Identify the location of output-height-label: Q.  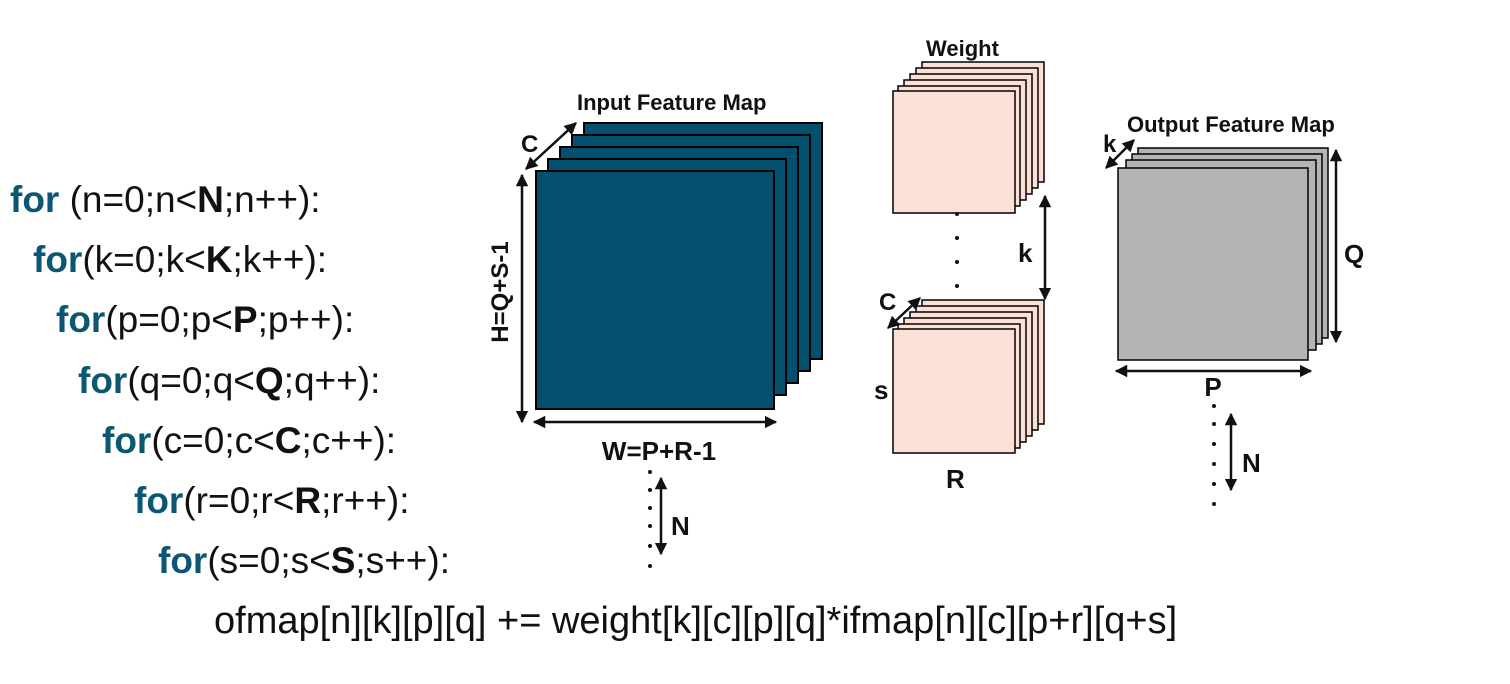
(1354, 254).